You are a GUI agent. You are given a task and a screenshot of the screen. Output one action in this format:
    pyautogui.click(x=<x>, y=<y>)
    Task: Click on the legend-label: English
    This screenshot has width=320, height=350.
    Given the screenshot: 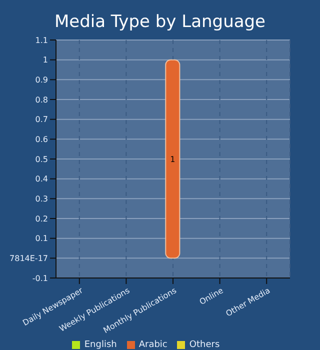 What is the action you would take?
    pyautogui.click(x=100, y=345)
    